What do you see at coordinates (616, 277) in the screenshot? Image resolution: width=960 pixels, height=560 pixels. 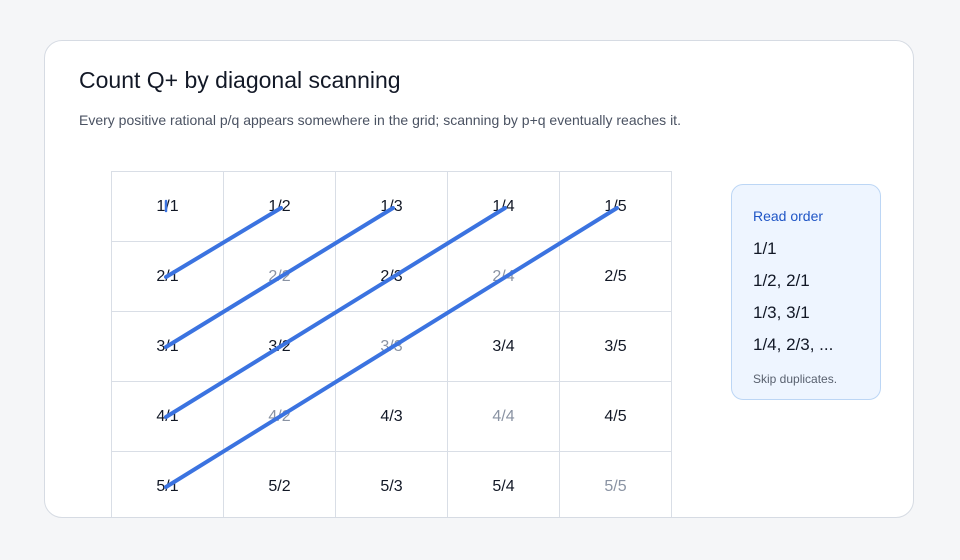 I see `grid-cell: 2/5` at bounding box center [616, 277].